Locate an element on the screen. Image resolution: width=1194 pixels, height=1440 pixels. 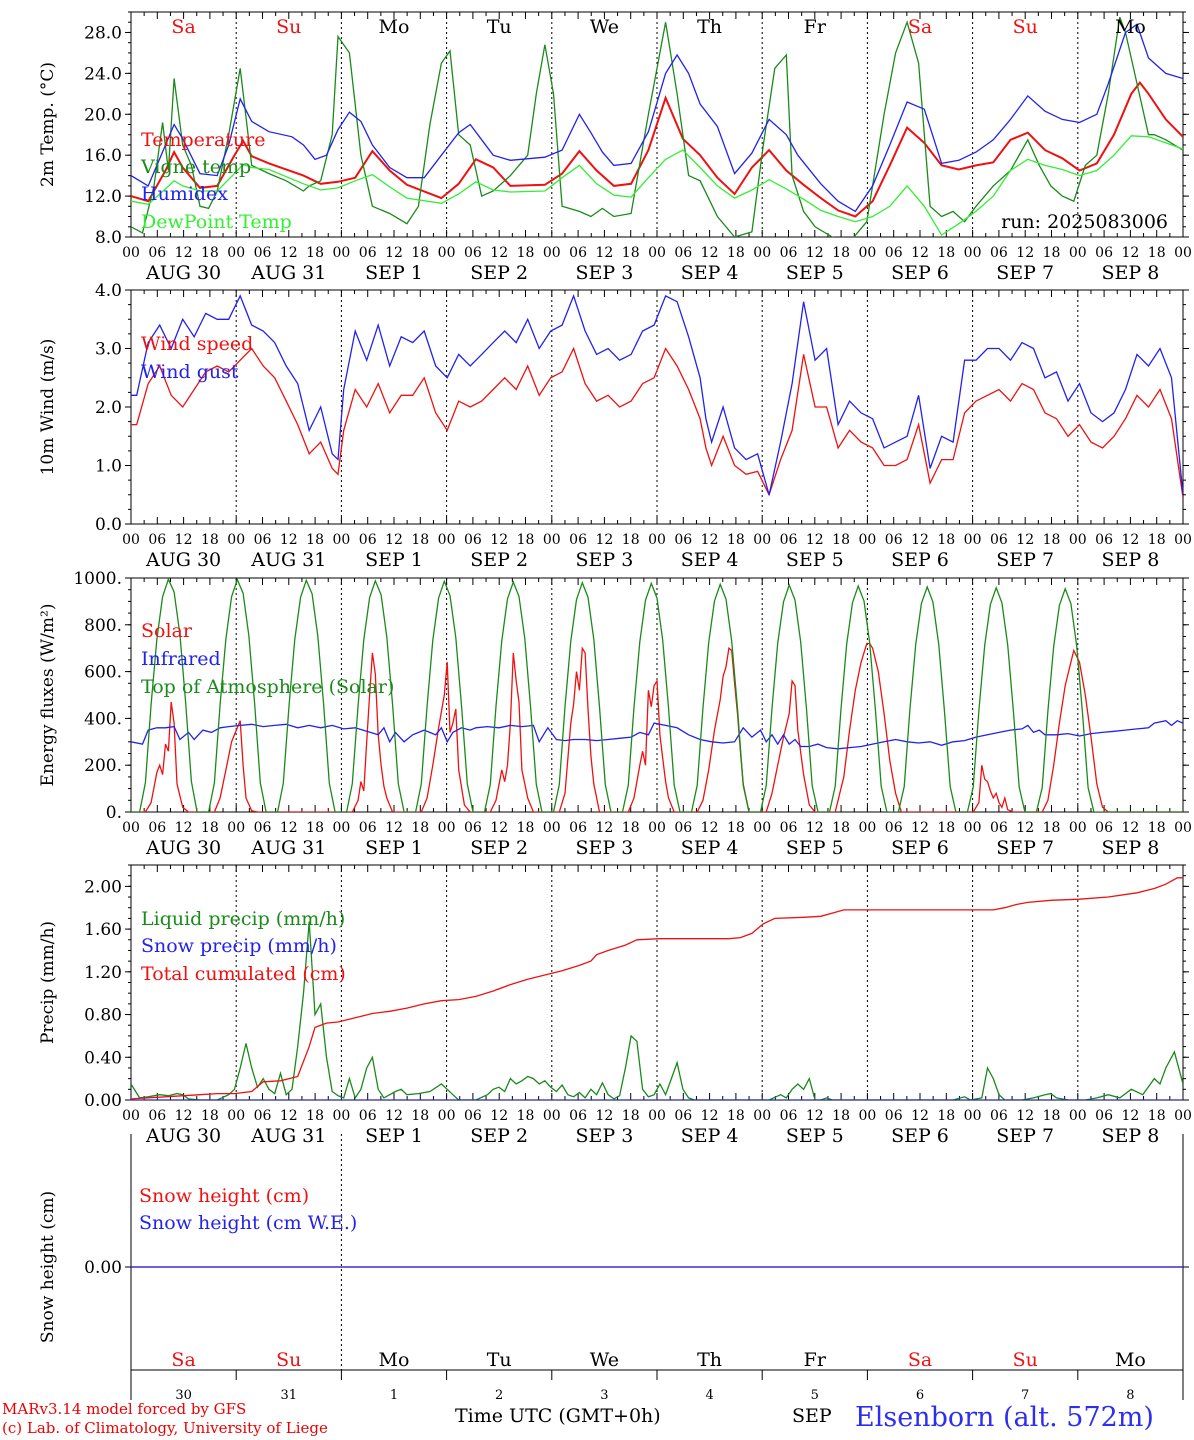
legend-label: Temperature is located at coordinates (203, 140).